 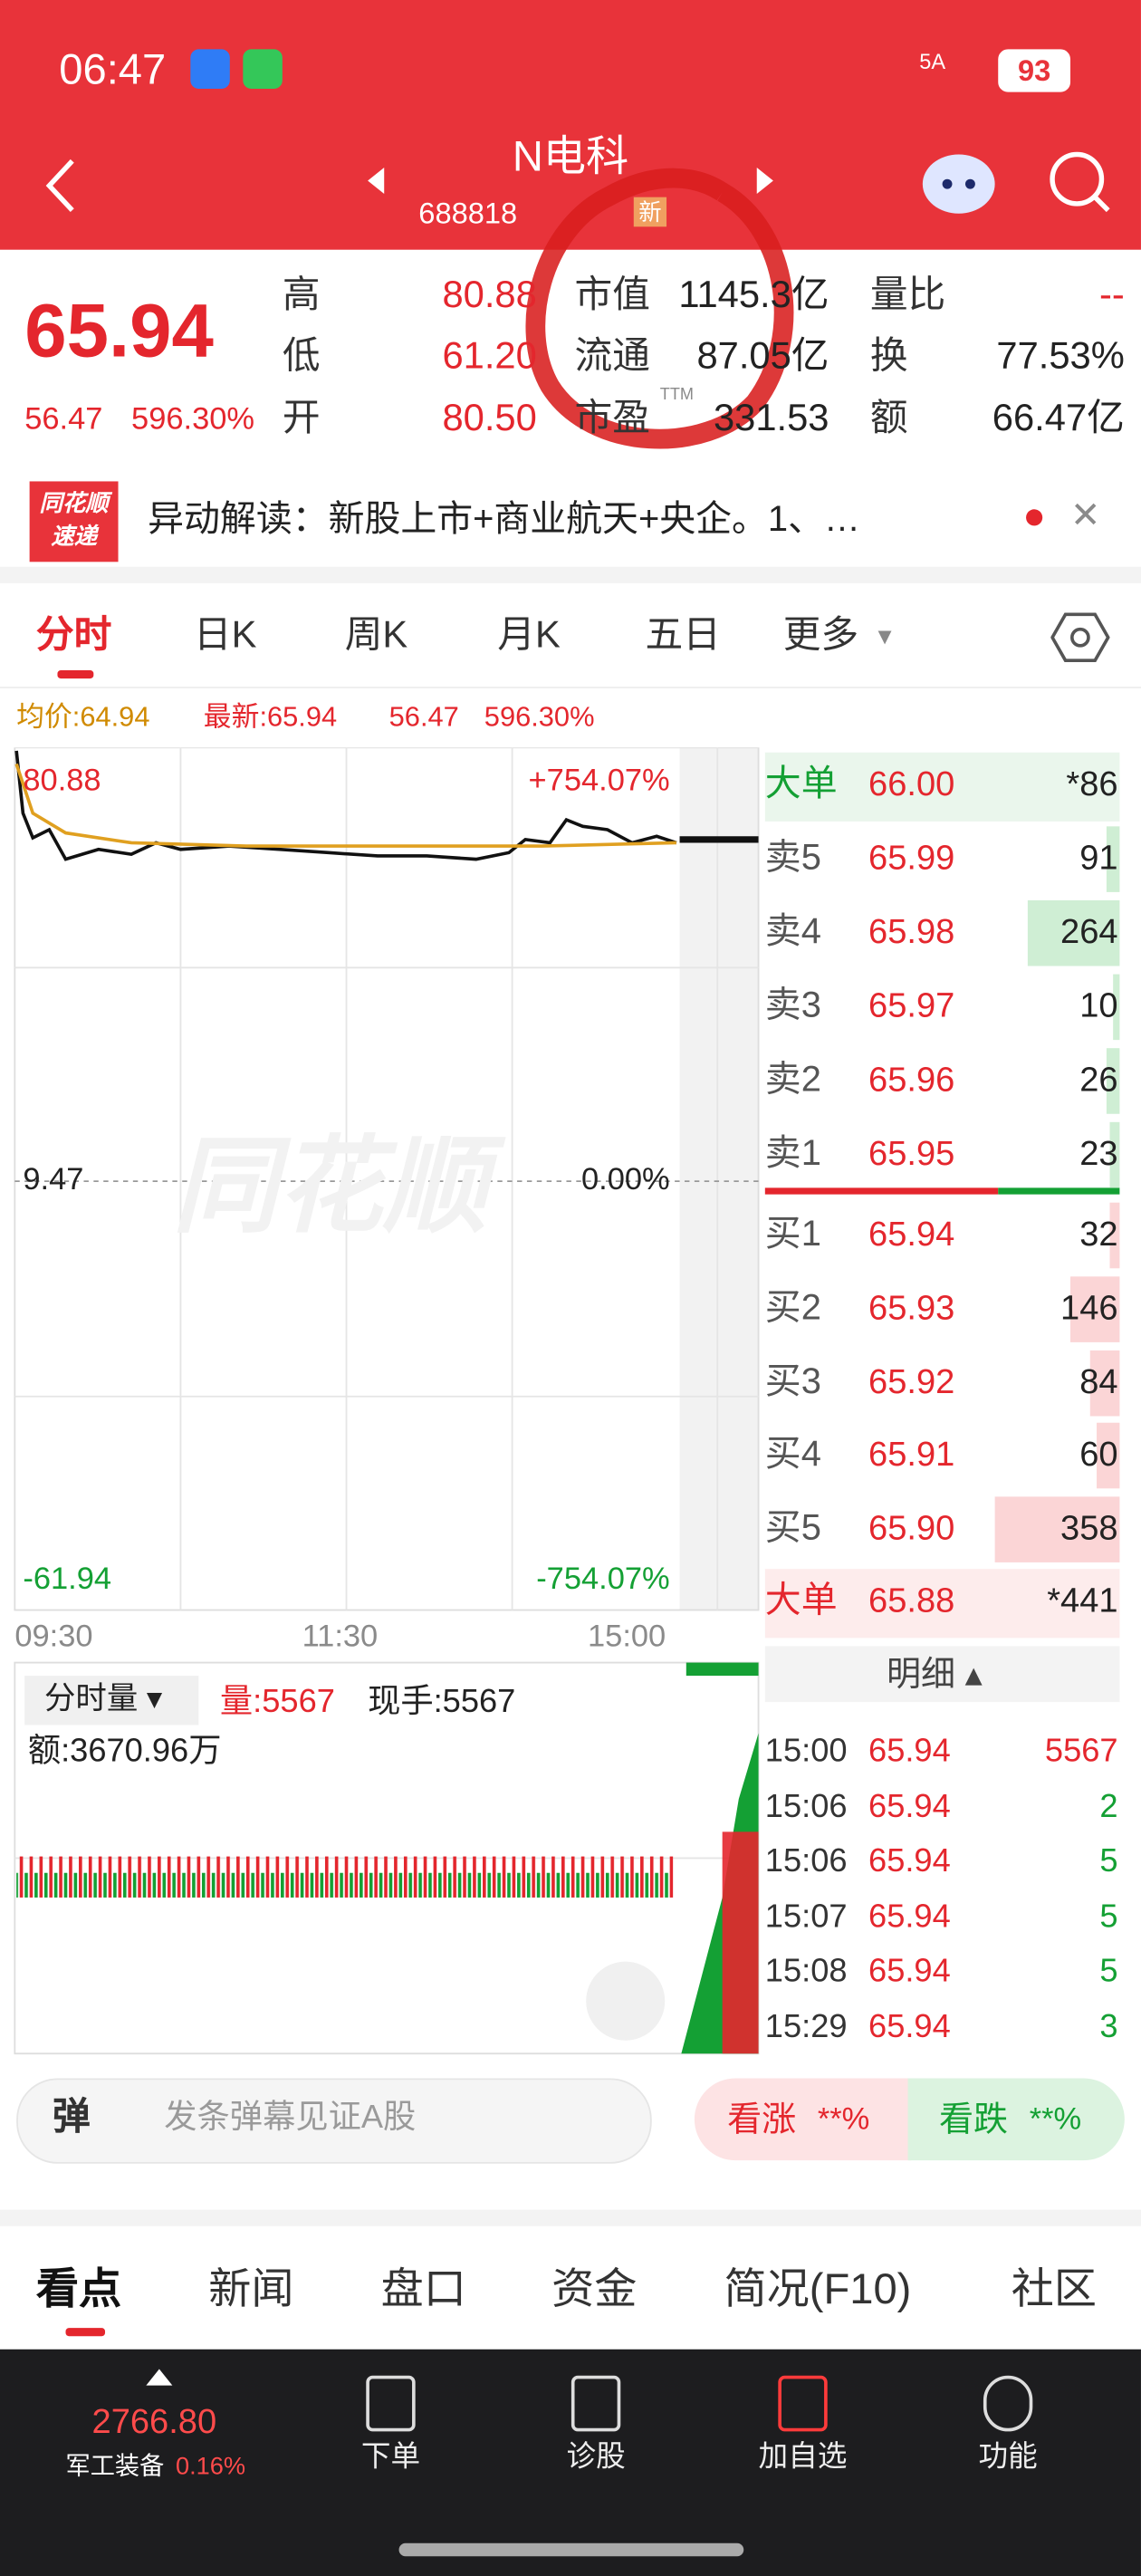 What do you see at coordinates (423, 2288) in the screenshot?
I see `content-tab: 盘口` at bounding box center [423, 2288].